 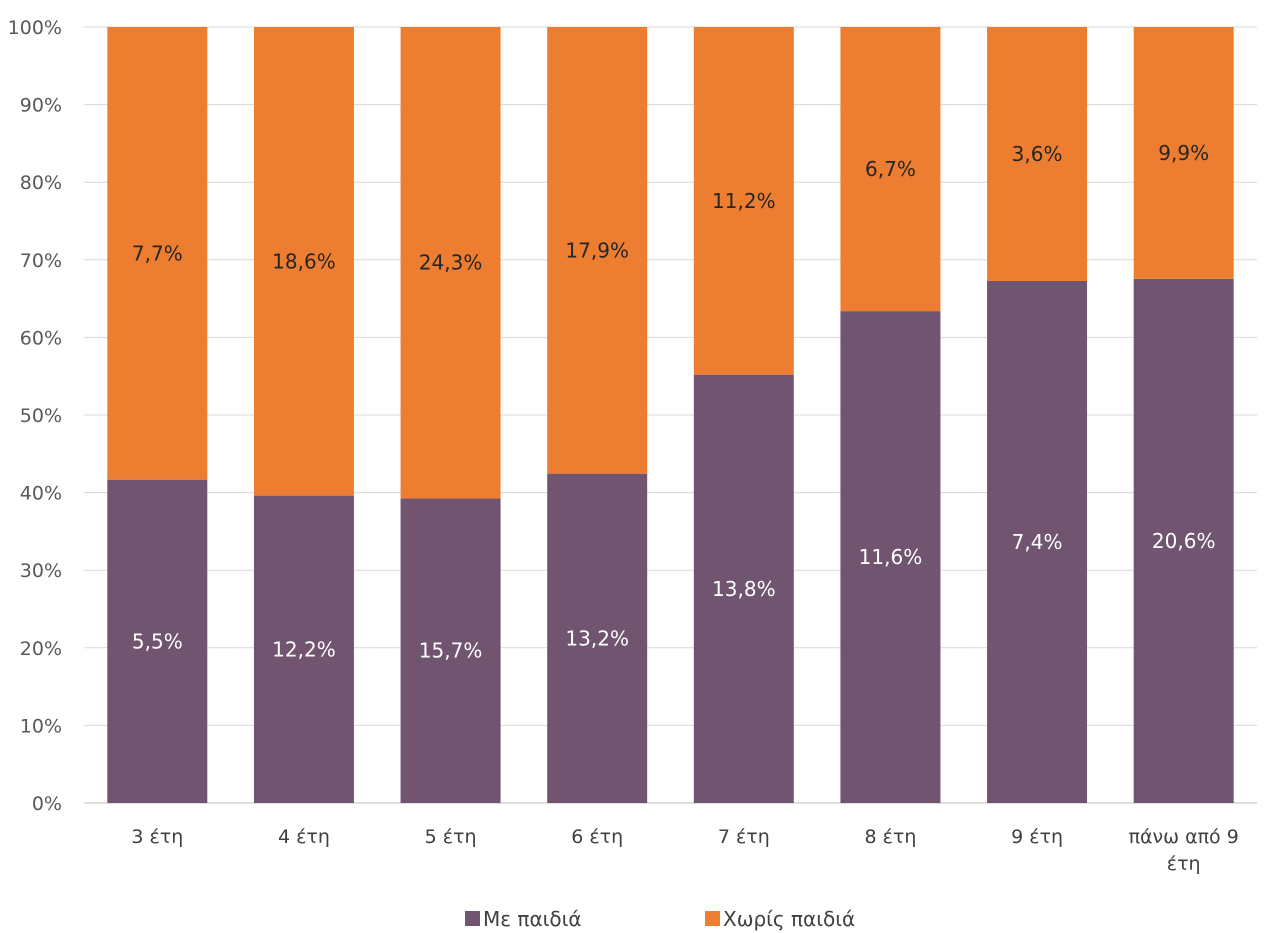 I want to click on y-tick-label: 40%, so click(x=41, y=494).